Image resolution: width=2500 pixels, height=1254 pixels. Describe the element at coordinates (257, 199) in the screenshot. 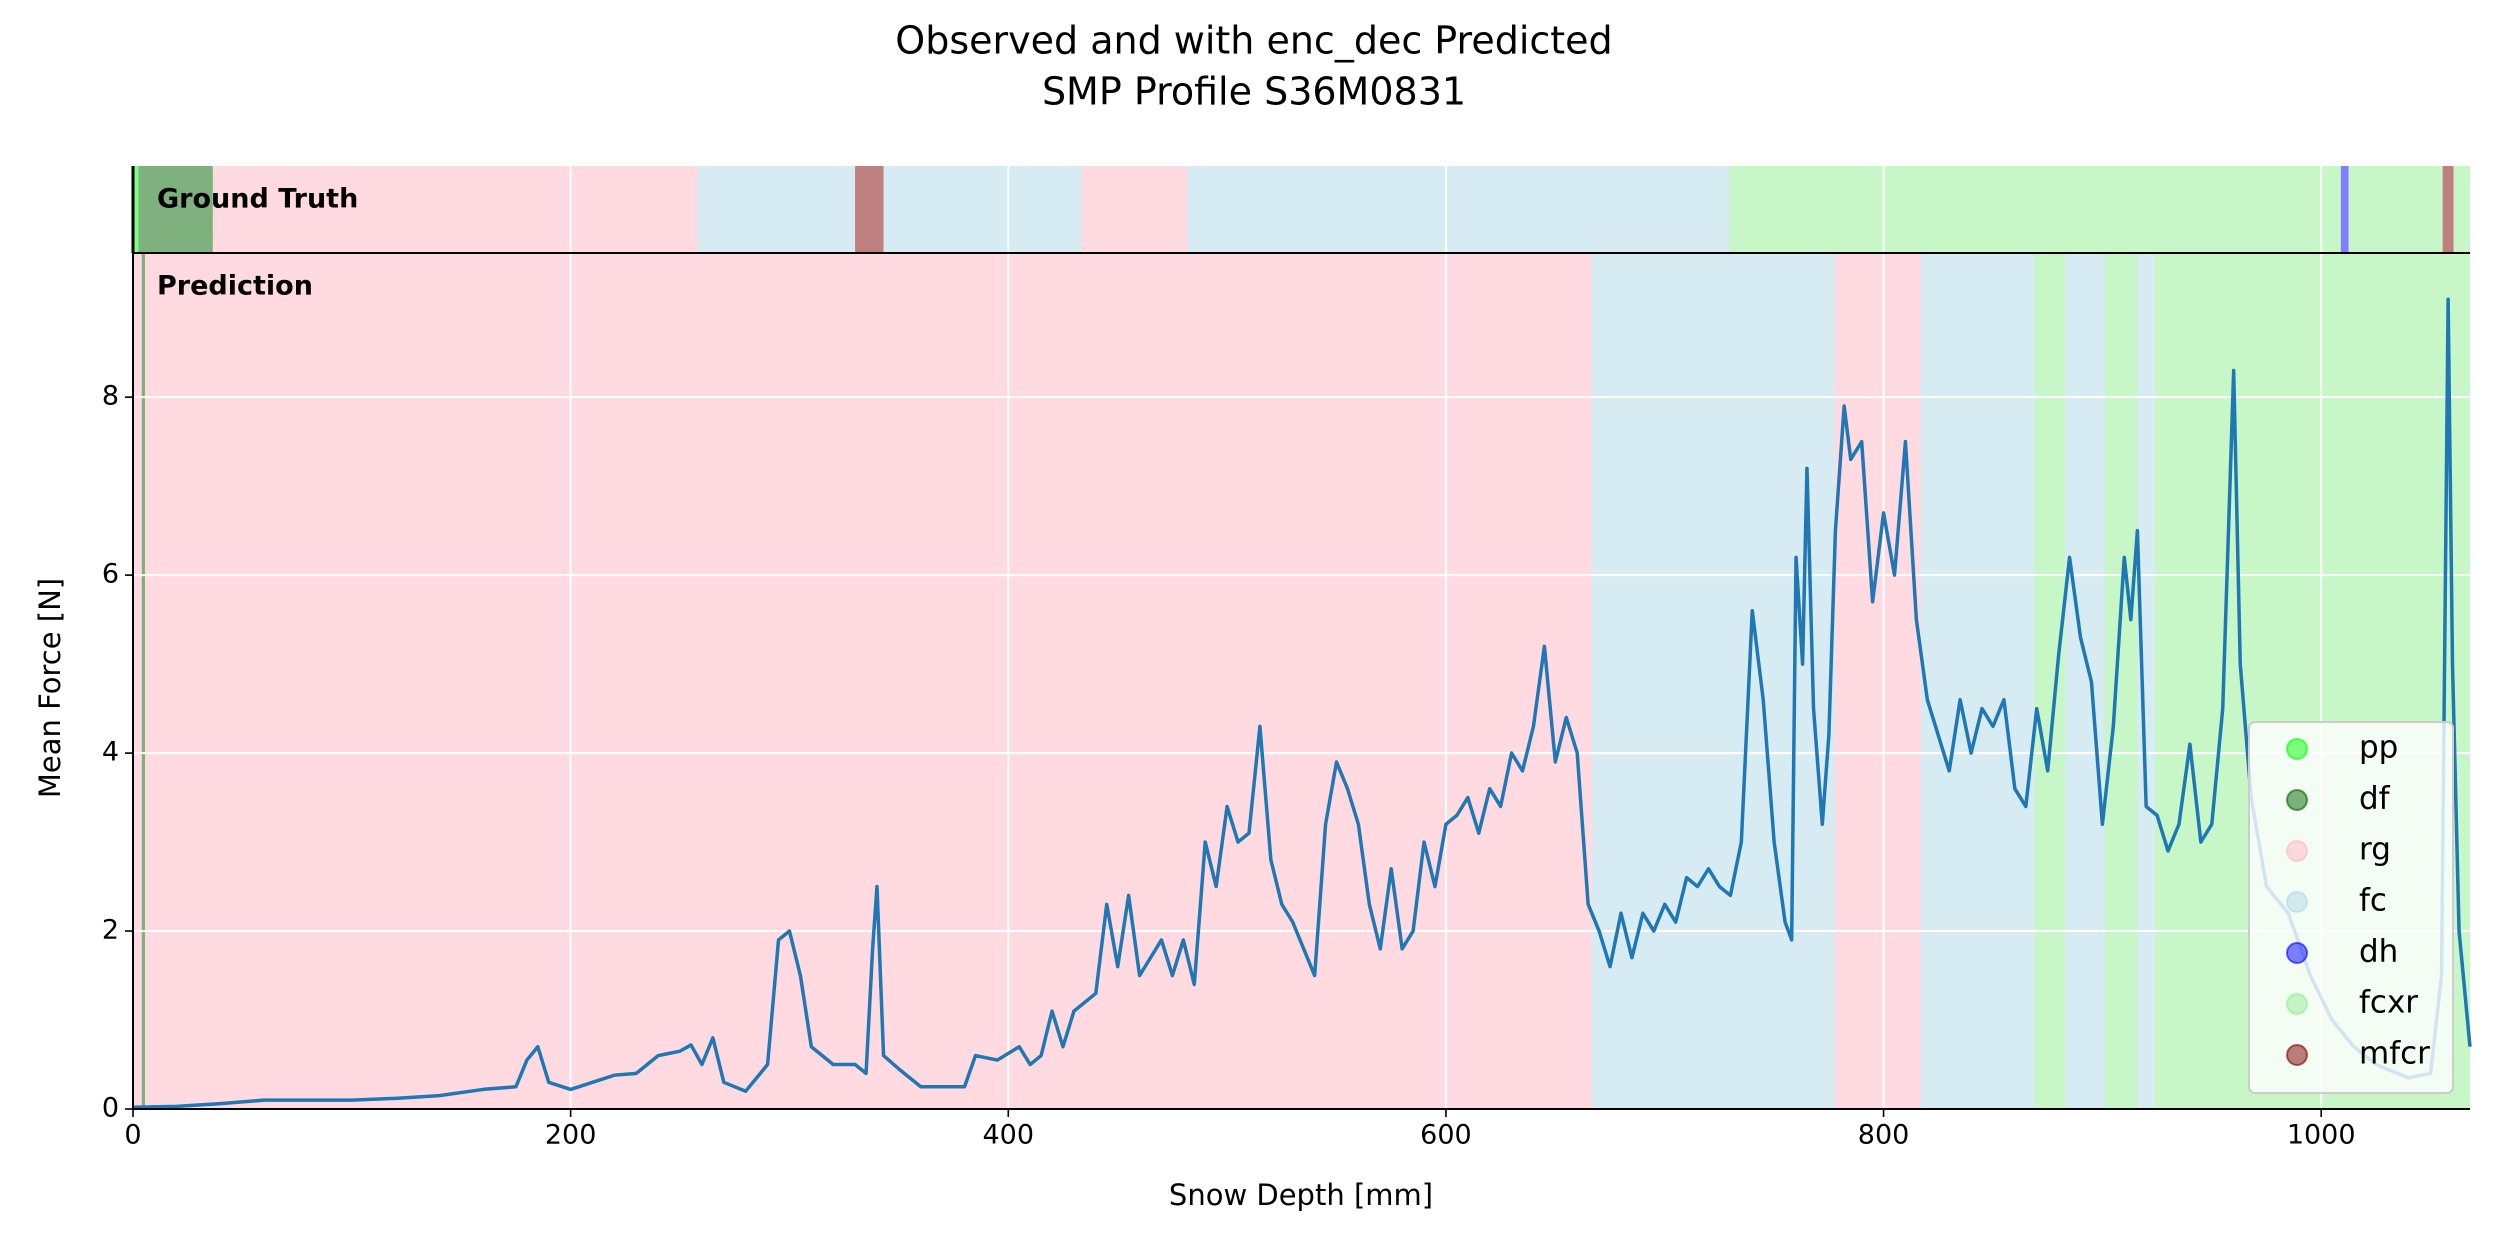

I see `panel-label: Ground Truth` at that location.